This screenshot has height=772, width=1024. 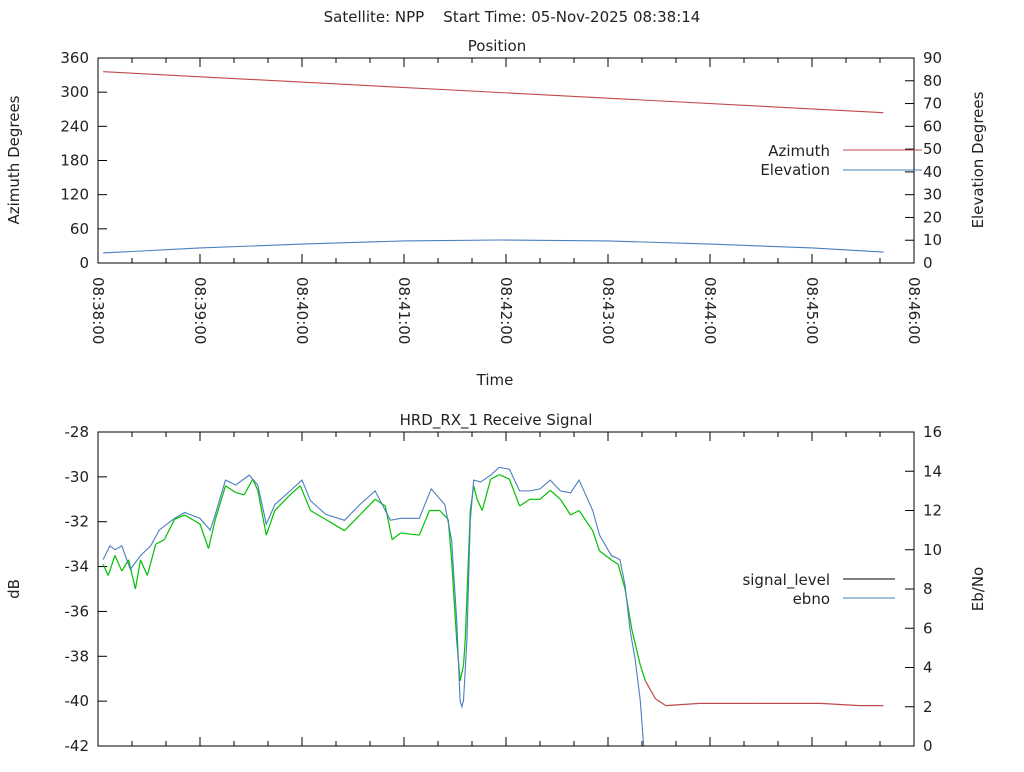 What do you see at coordinates (928, 628) in the screenshot?
I see `y2-tick-label: 6` at bounding box center [928, 628].